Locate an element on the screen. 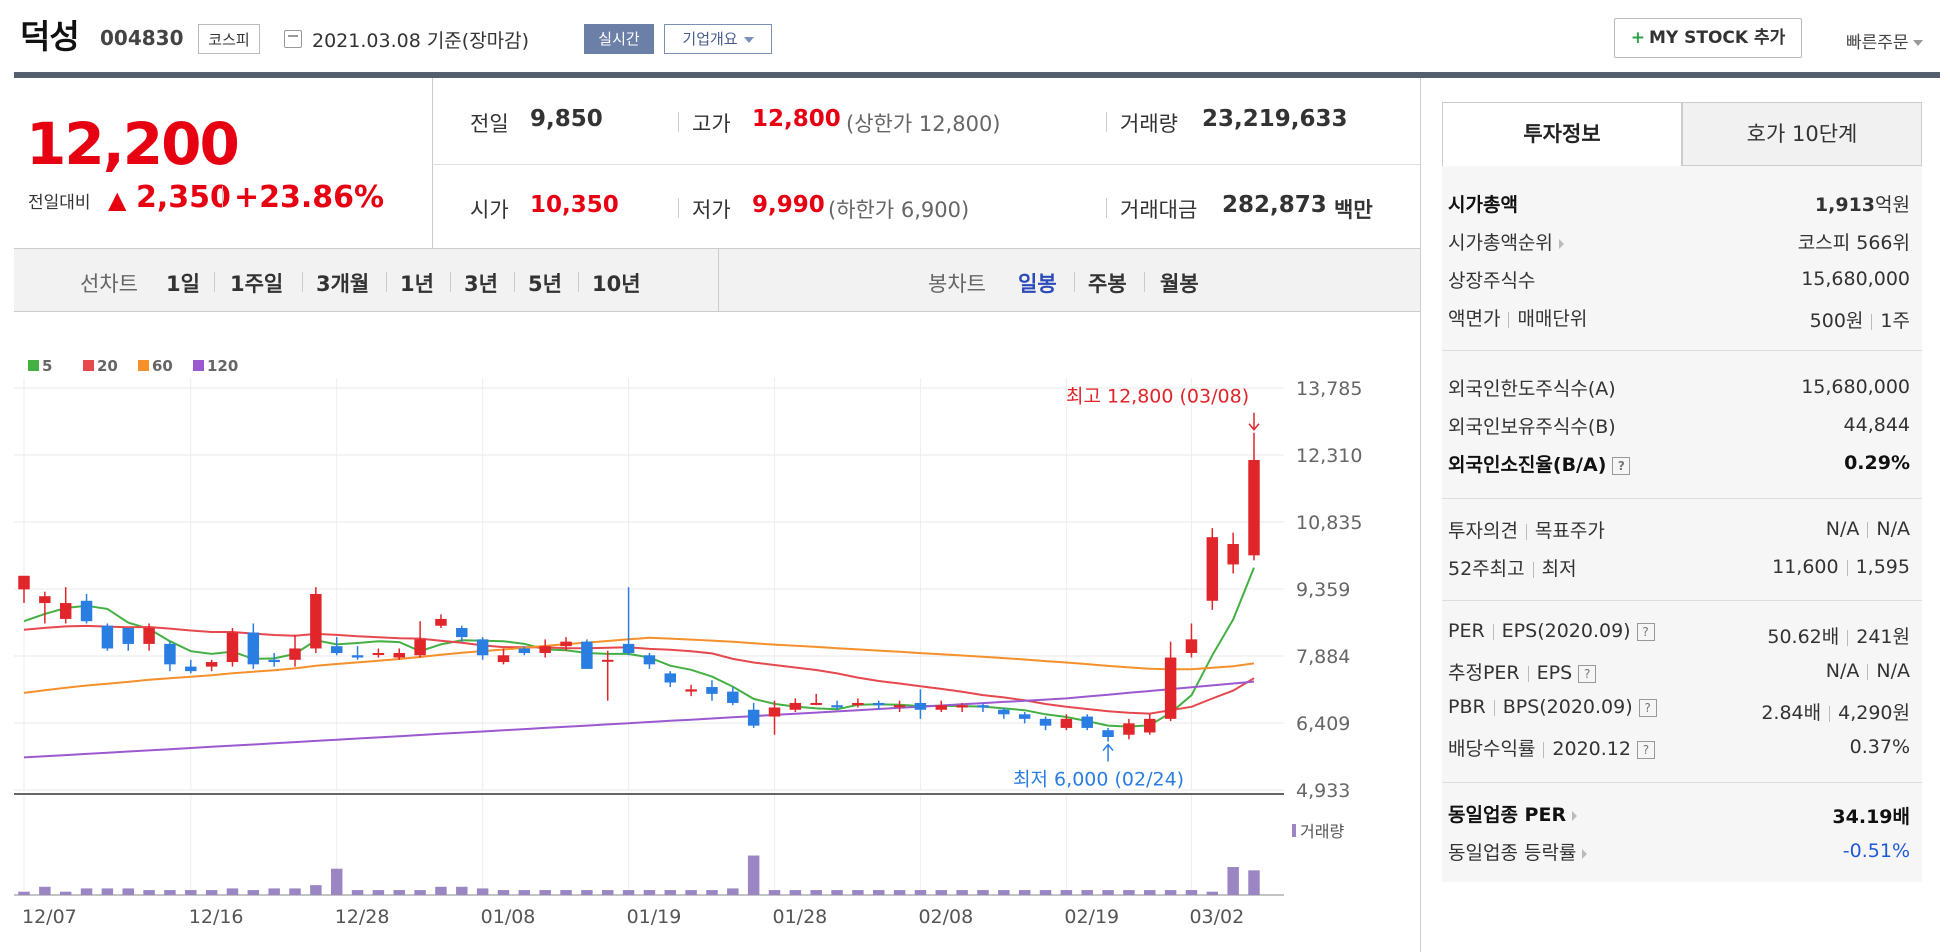  company-overview-dropdown: 기업개요 is located at coordinates (718, 39).